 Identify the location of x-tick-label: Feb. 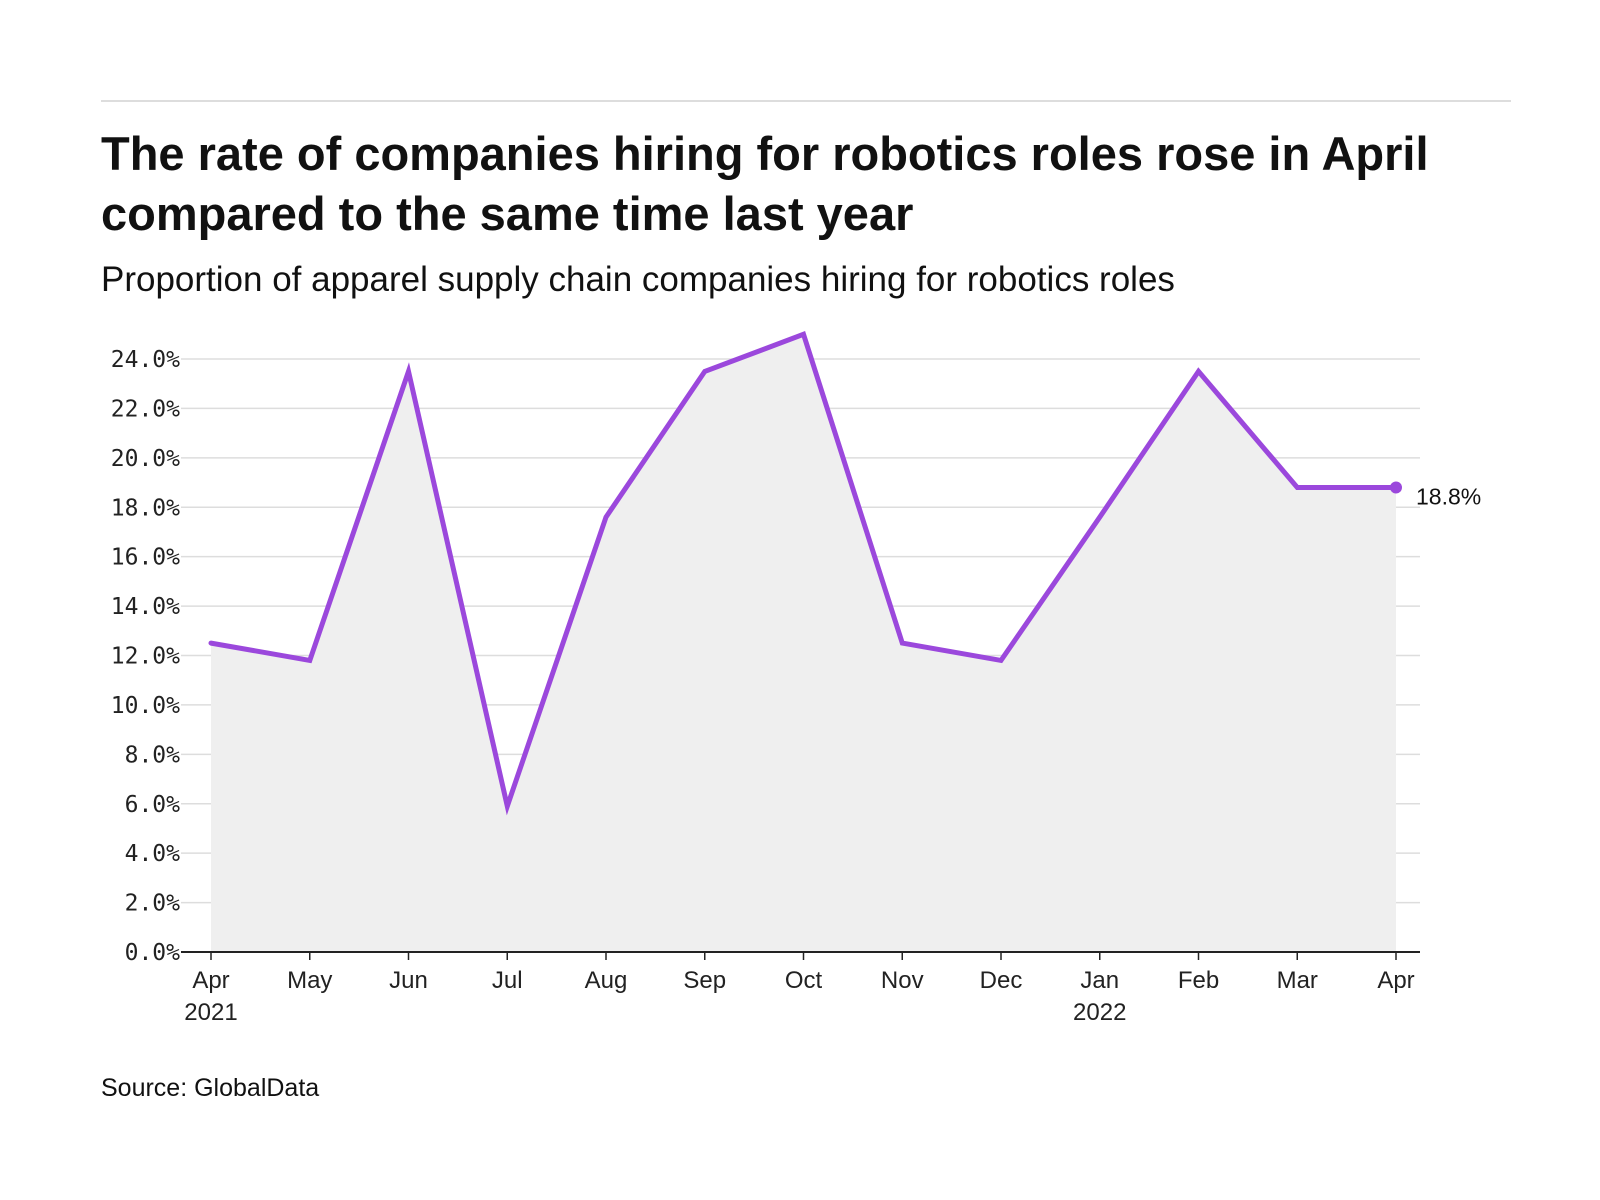
(1198, 980).